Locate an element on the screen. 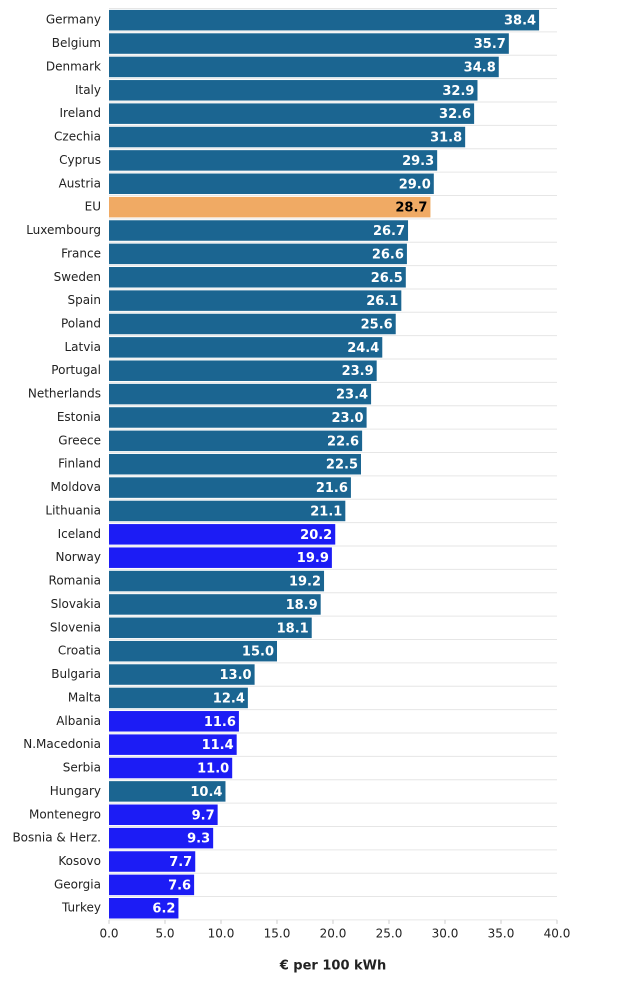 The image size is (640, 983). y-tick-label: Georgia is located at coordinates (77, 884).